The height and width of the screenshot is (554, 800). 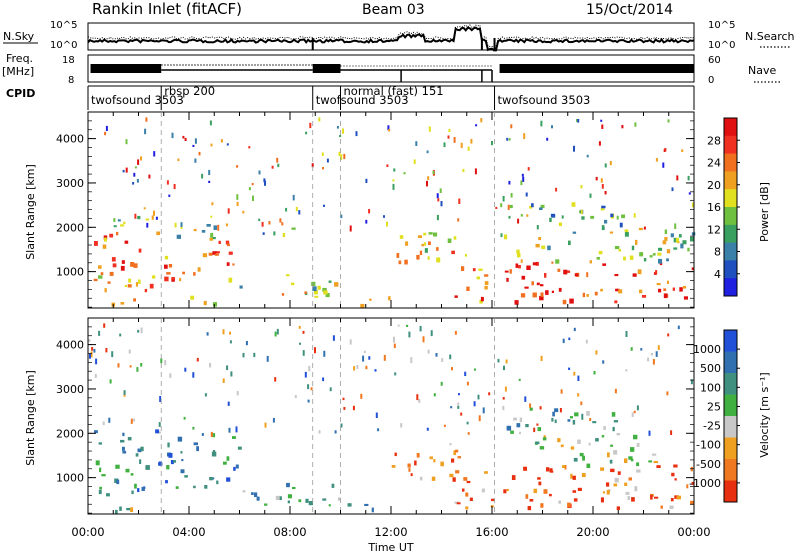 What do you see at coordinates (730, 405) in the screenshot?
I see `velocity-colorbar-swatch` at bounding box center [730, 405].